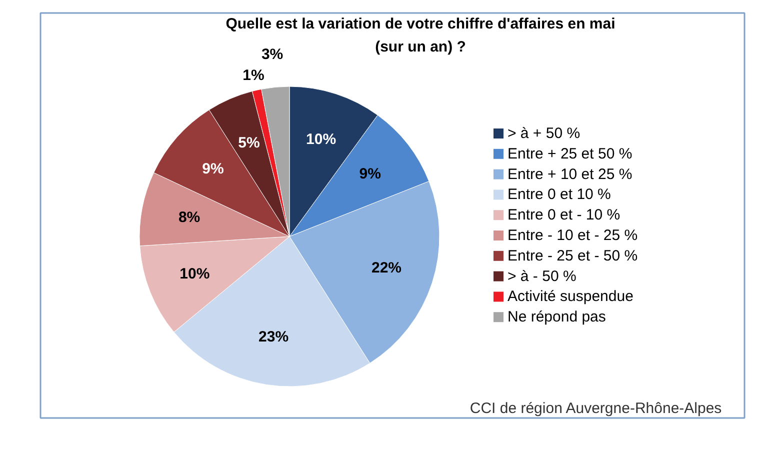 Image resolution: width=768 pixels, height=463 pixels. Describe the element at coordinates (573, 255) in the screenshot. I see `legend-label: Entre - 25 et - 50 %` at that location.